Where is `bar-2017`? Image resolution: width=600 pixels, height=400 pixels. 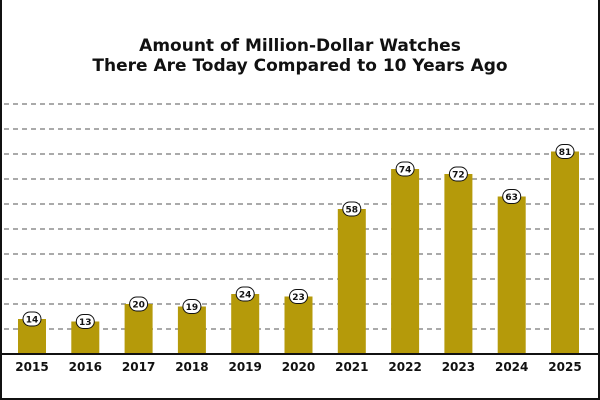 bar-2017 is located at coordinates (138, 329).